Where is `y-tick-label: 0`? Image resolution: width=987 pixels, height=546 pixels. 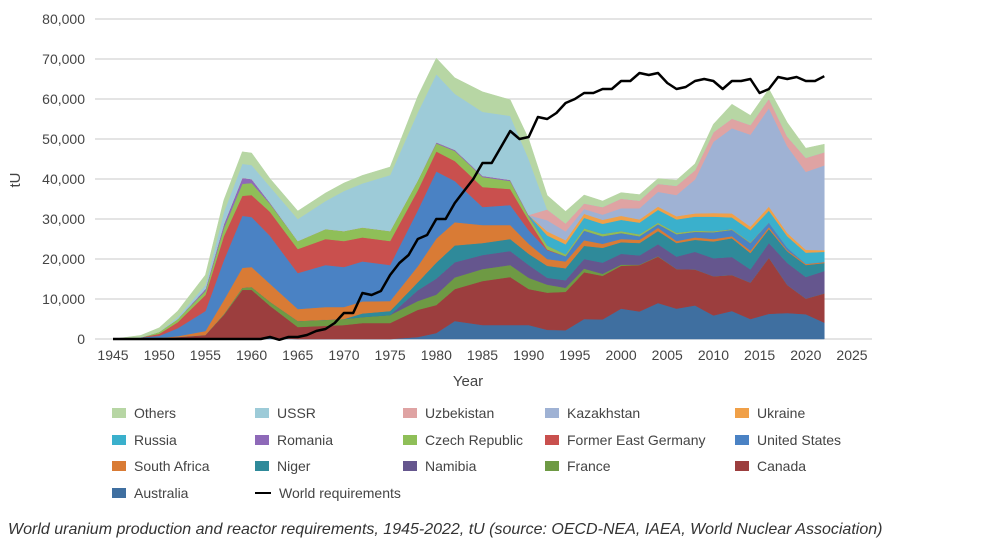 y-tick-label: 0 is located at coordinates (81, 339).